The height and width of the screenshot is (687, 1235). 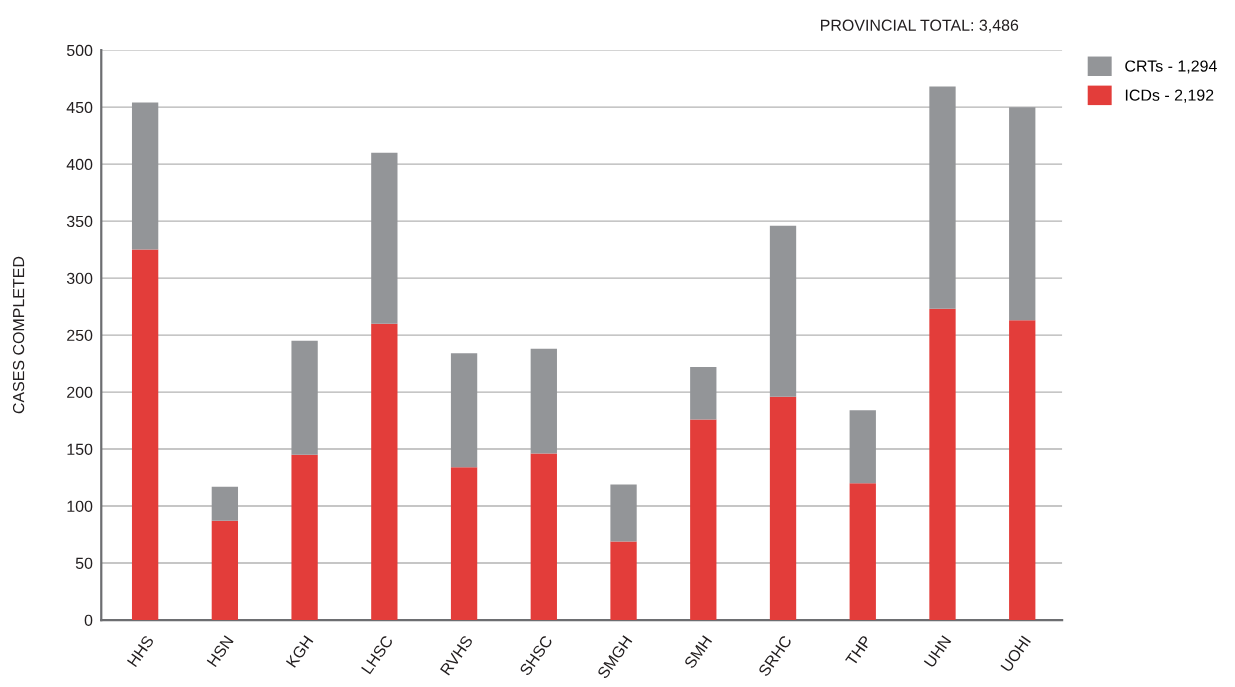 I want to click on legend-label: CRTs - 1,294, so click(x=1171, y=67).